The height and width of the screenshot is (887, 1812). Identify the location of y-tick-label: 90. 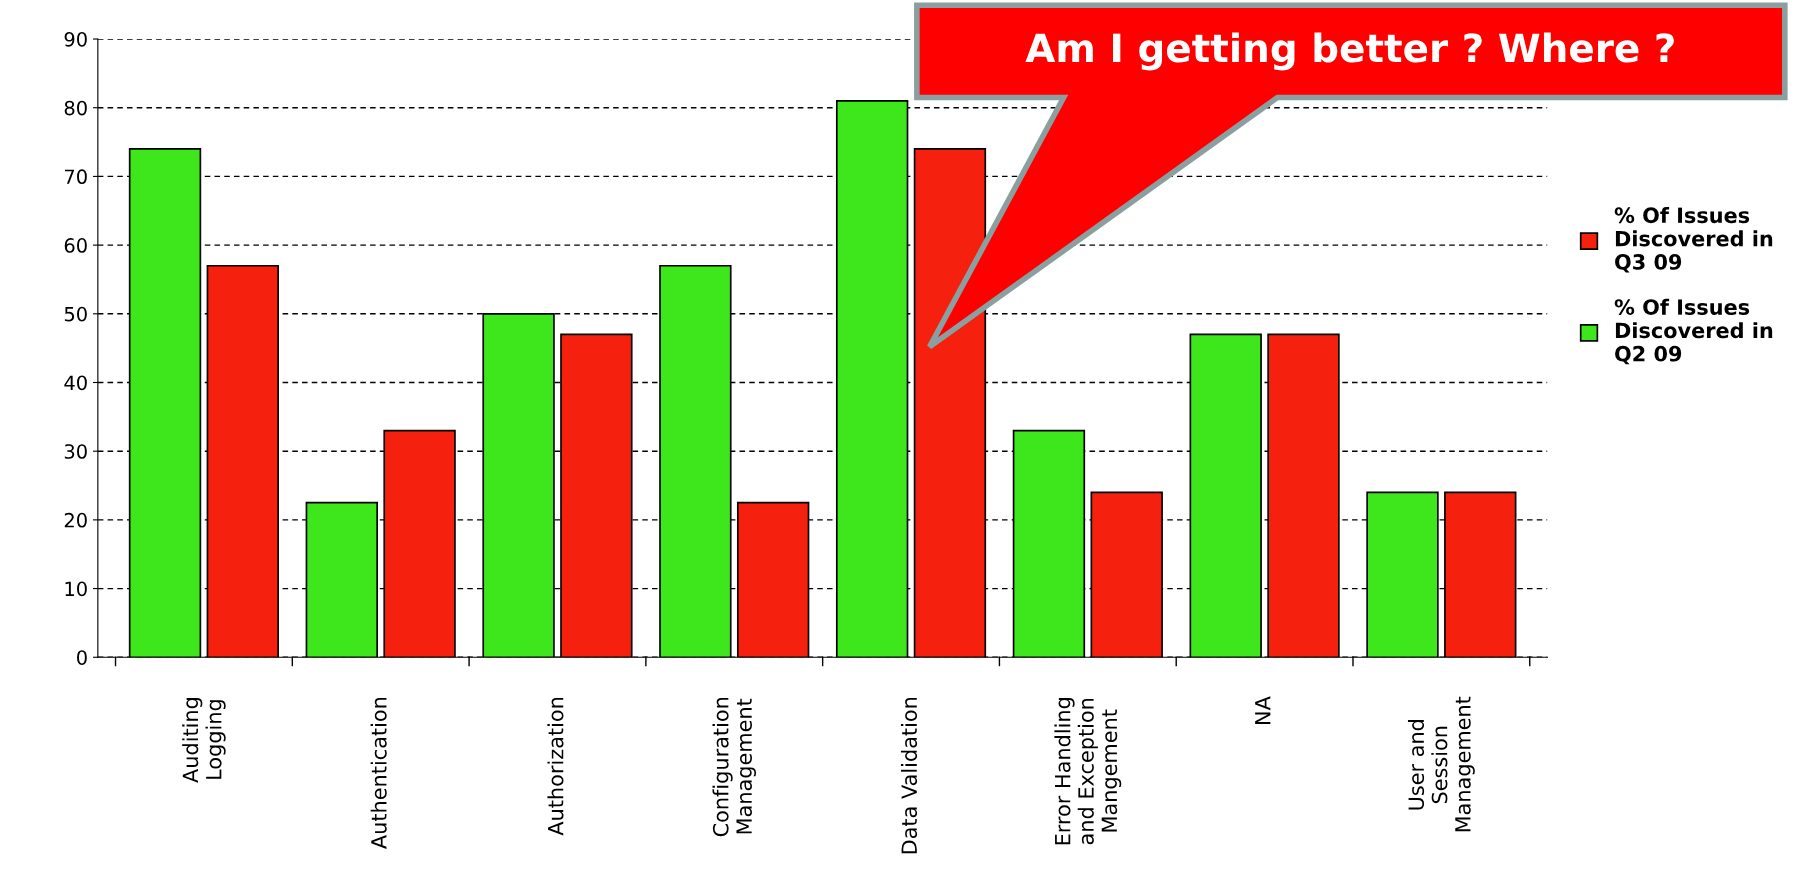
(75, 39).